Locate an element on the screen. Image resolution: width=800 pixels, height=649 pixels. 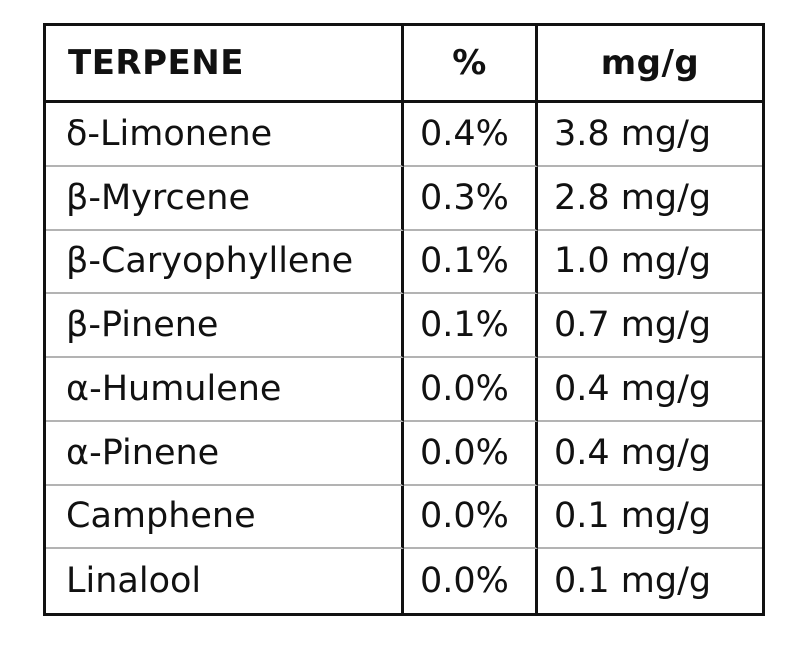
row-terpene-name: β-Myrcene is located at coordinates (225, 198).